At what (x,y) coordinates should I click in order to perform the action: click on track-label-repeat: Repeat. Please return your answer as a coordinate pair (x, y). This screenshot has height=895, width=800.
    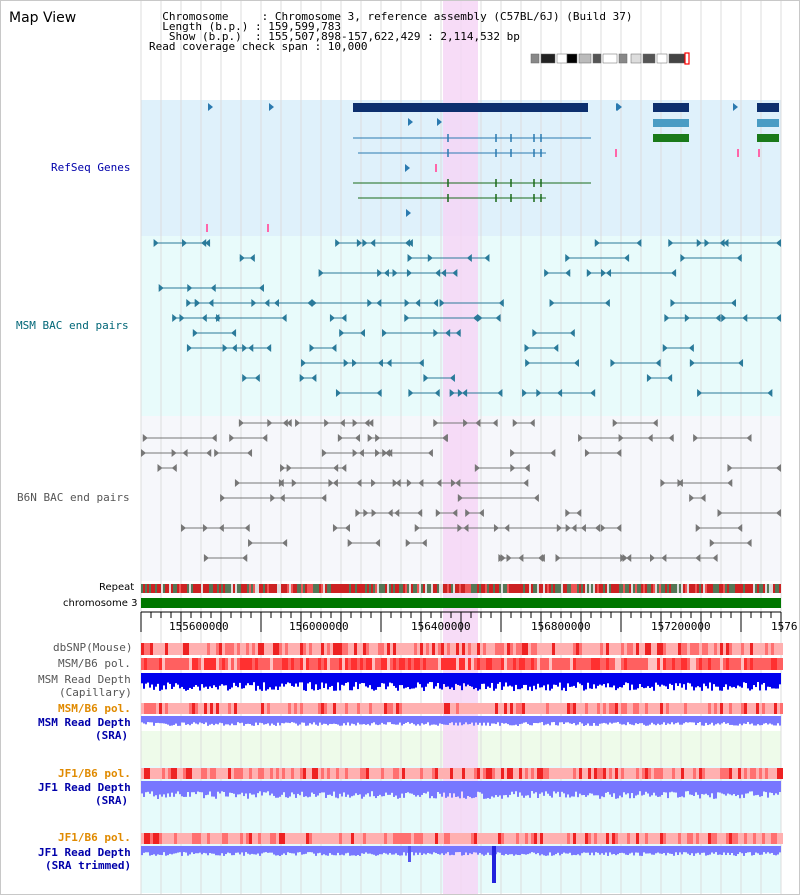
    Looking at the image, I should click on (117, 587).